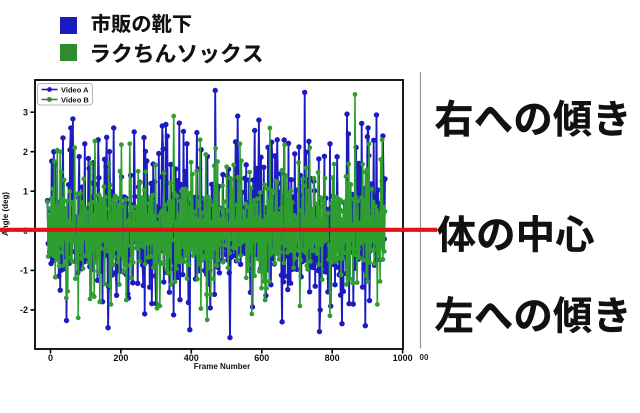 Image resolution: width=640 pixels, height=413 pixels. I want to click on svg-text: 800, so click(332, 358).